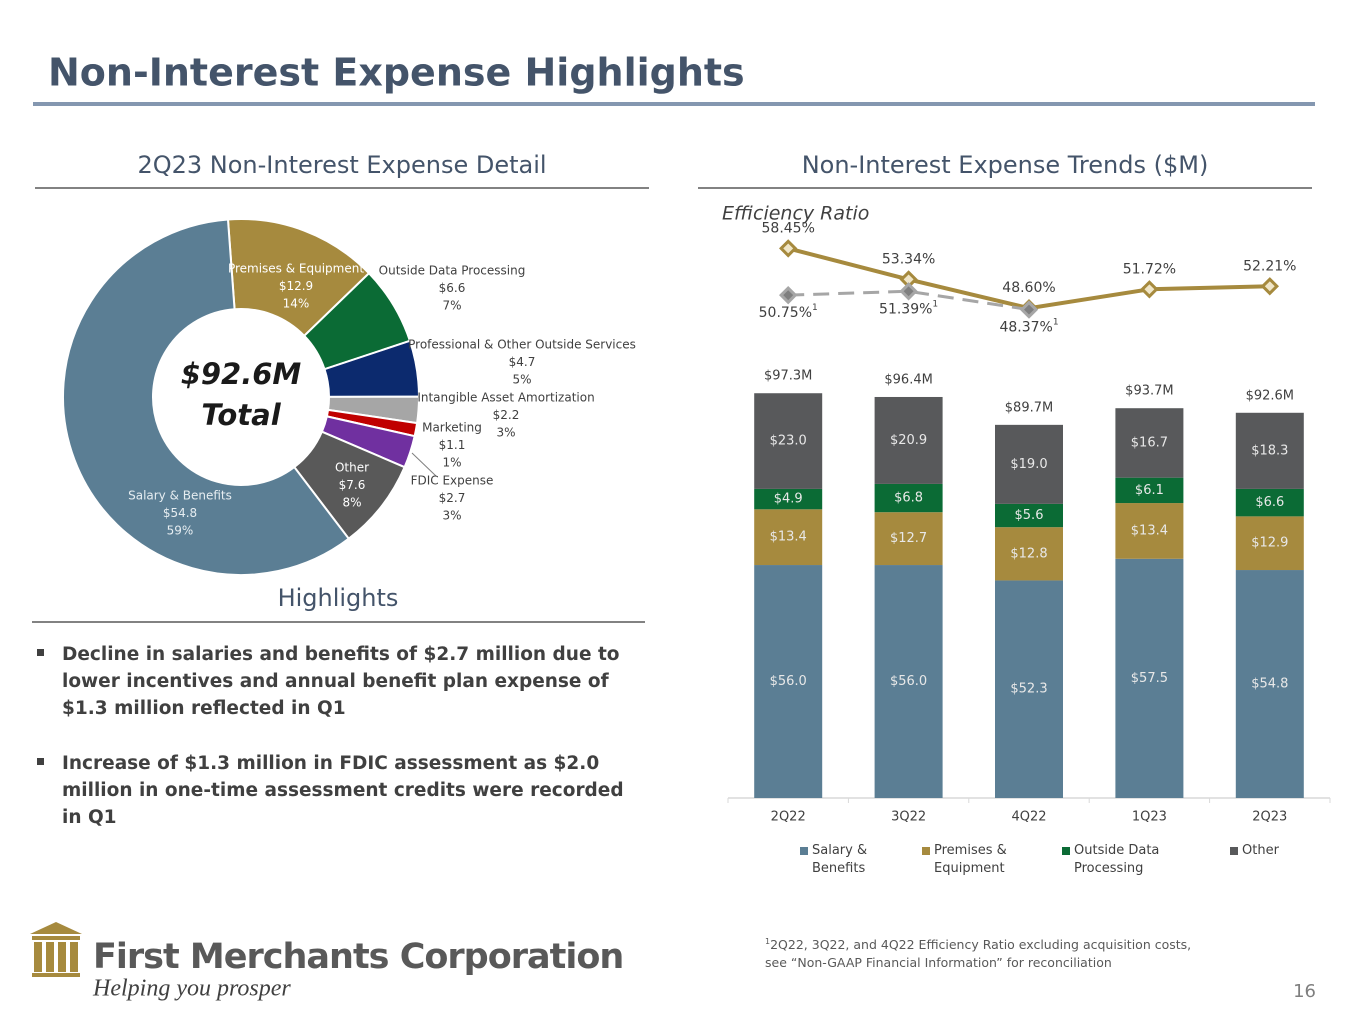 The image size is (1365, 1024). What do you see at coordinates (521, 380) in the screenshot?
I see `slice-label: 5%` at bounding box center [521, 380].